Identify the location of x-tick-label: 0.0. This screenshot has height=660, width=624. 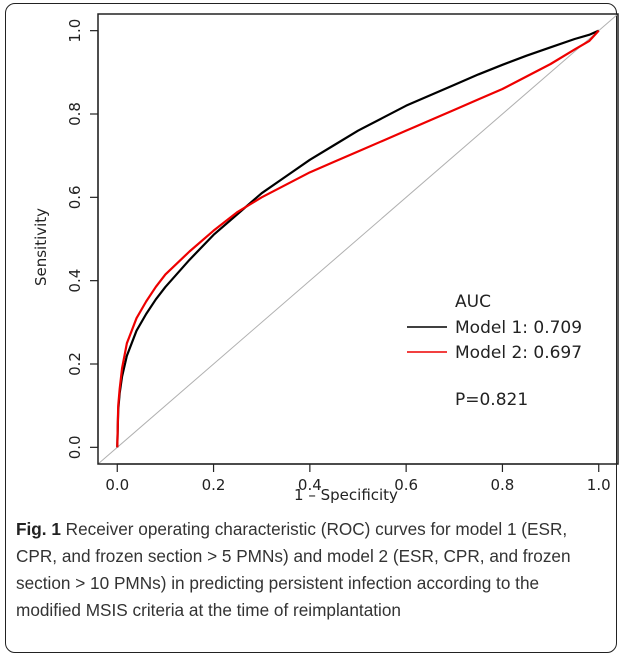
(117, 485).